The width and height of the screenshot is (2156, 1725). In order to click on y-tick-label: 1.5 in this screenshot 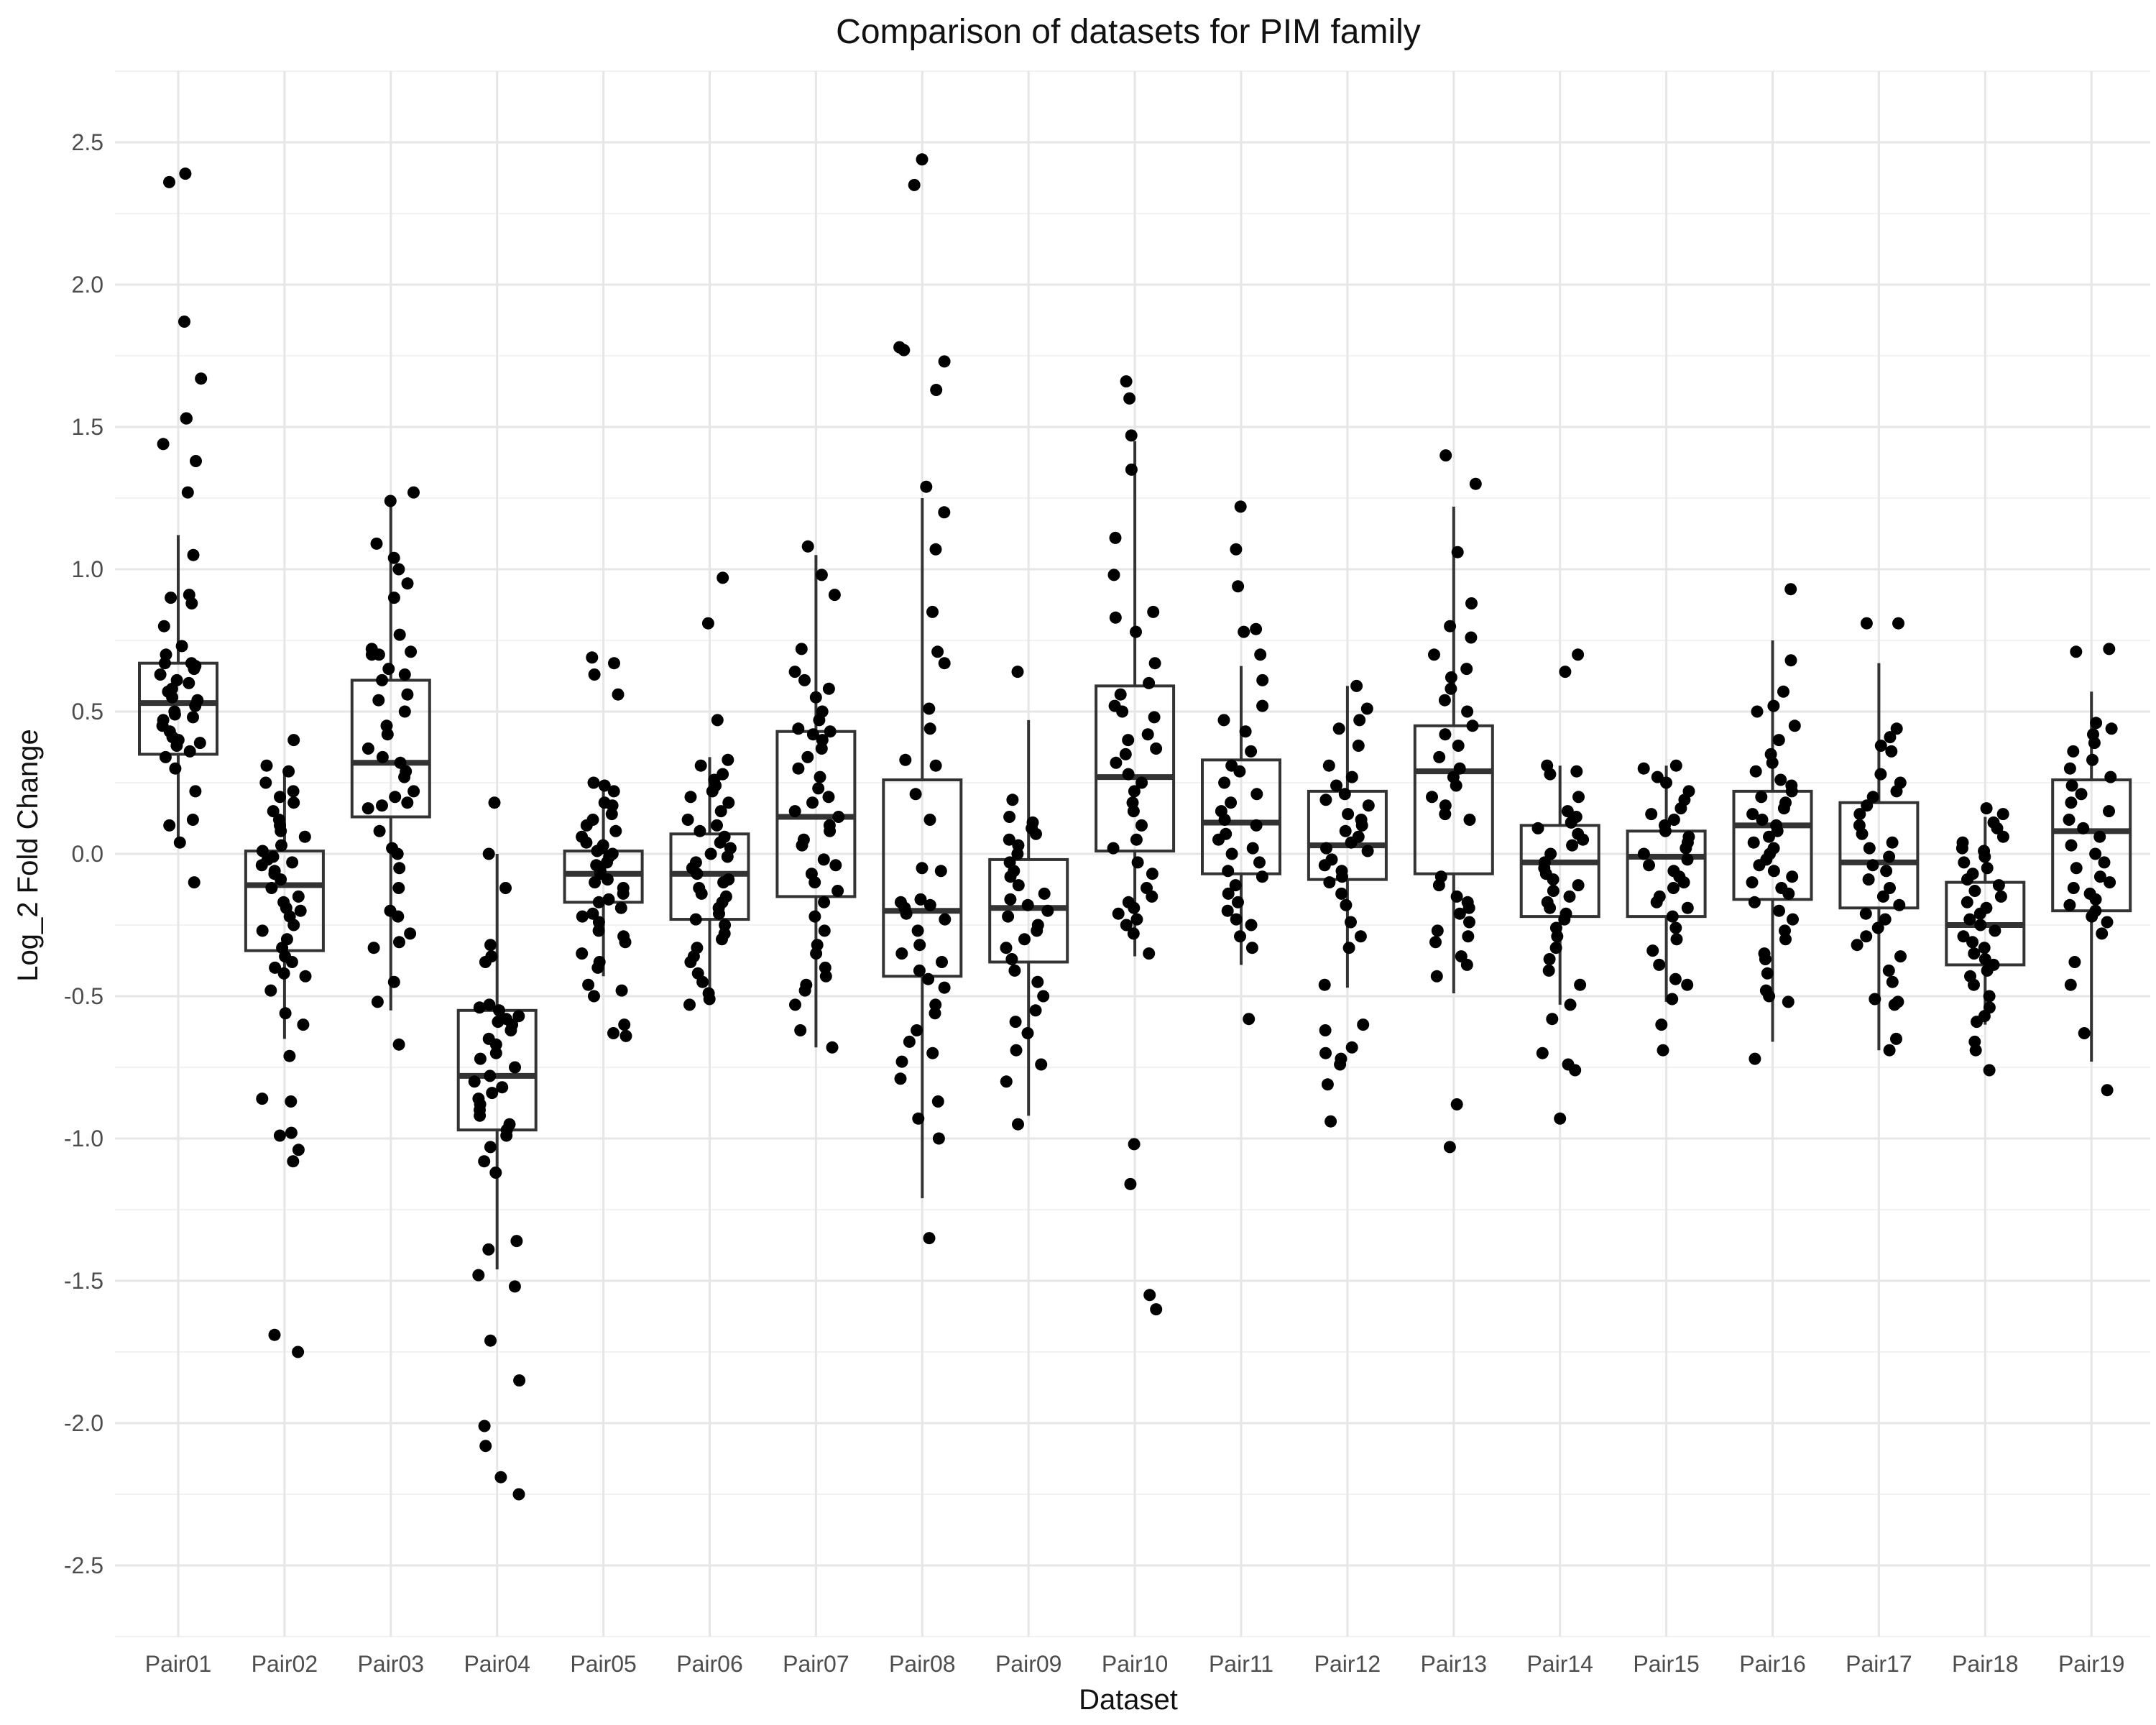, I will do `click(87, 427)`.